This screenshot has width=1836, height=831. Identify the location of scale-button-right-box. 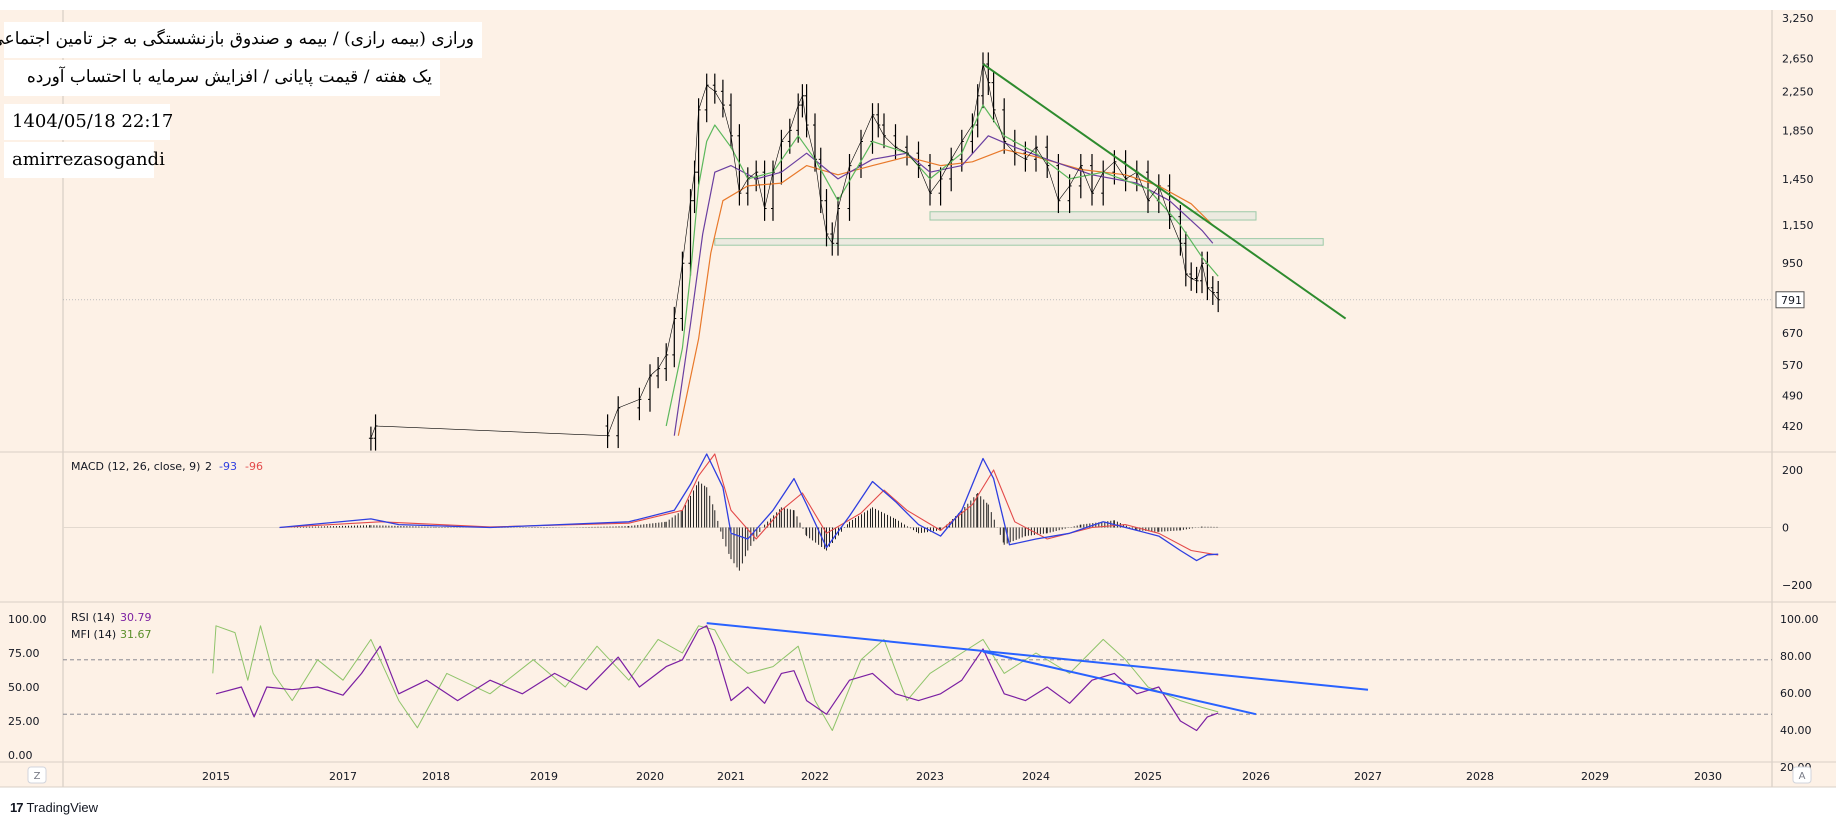
(1802, 775).